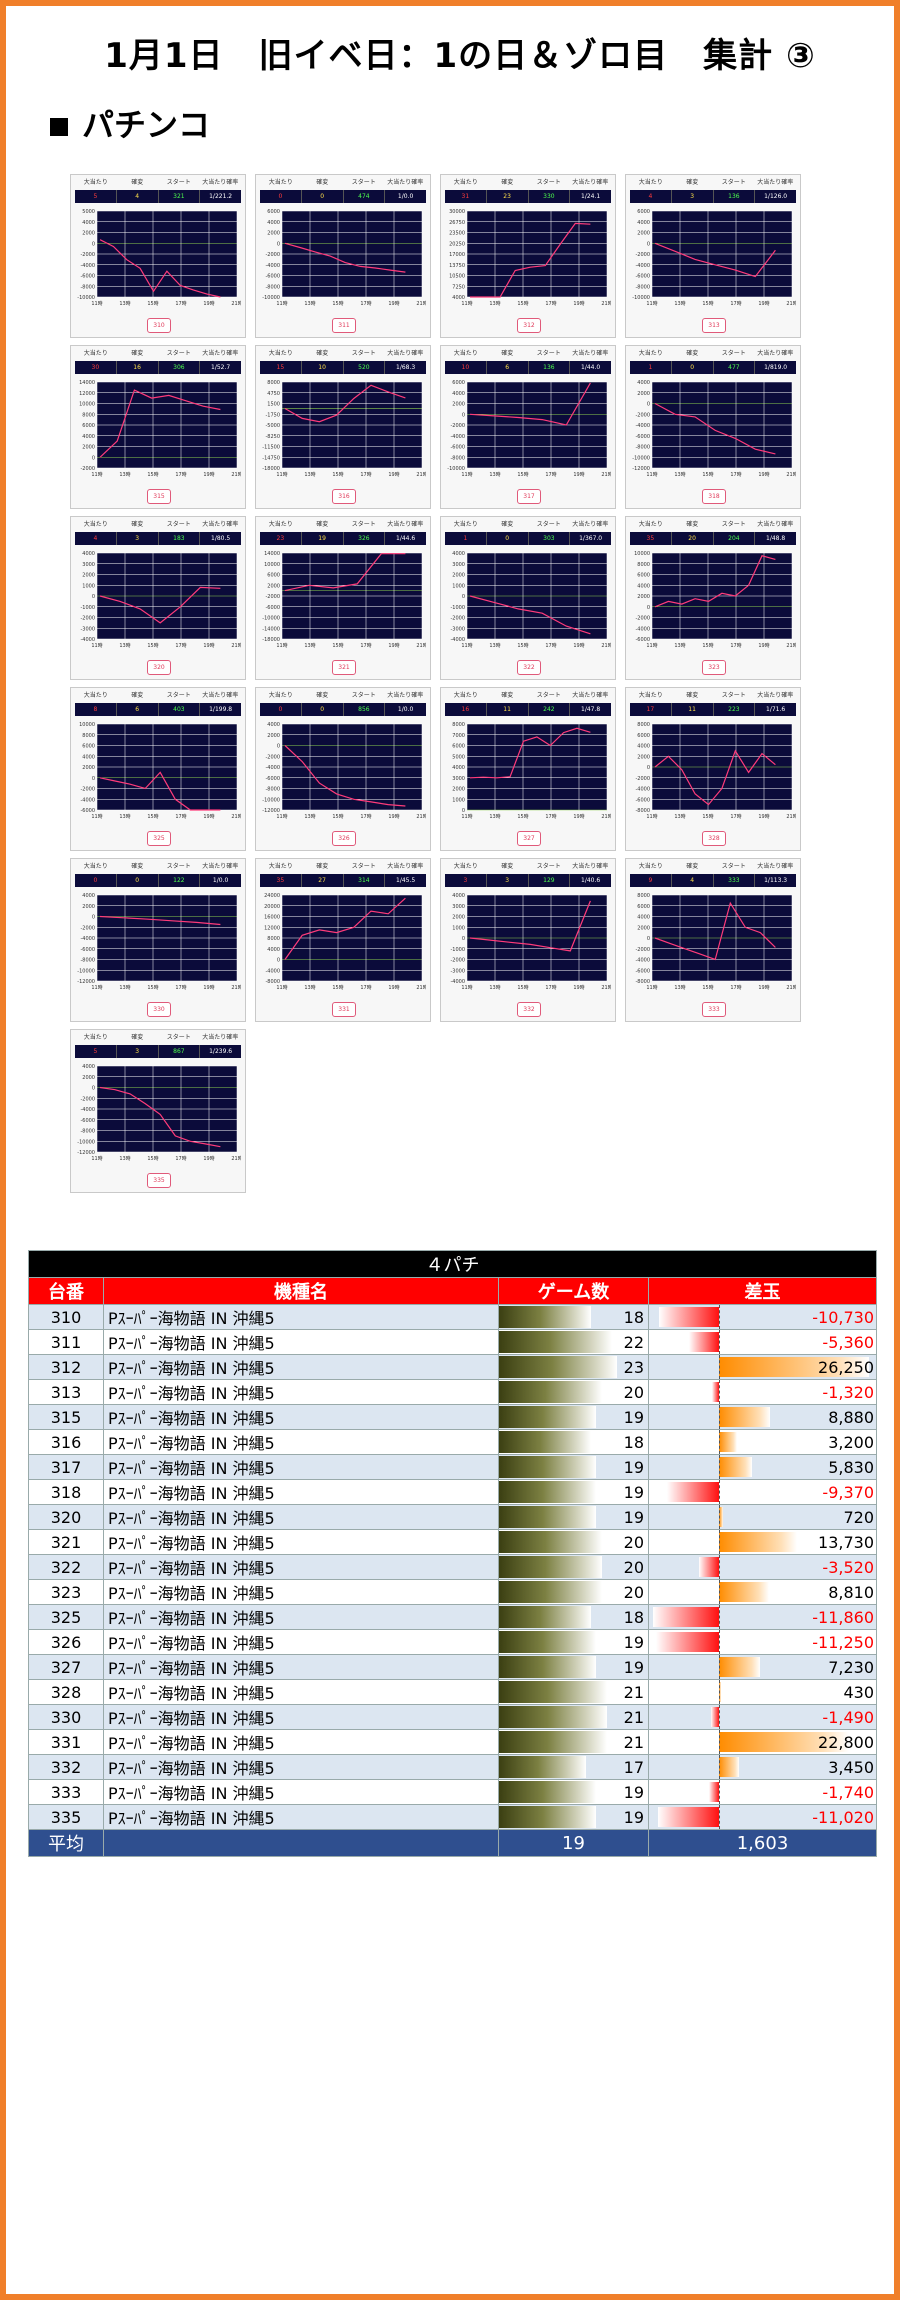  What do you see at coordinates (466, 646) in the screenshot?
I see `x-tick-label: 11時` at bounding box center [466, 646].